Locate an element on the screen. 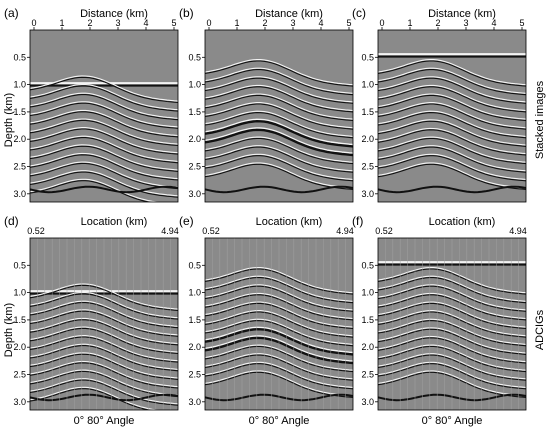 Image resolution: width=550 pixels, height=437 pixels. side-label-stacked-images: Stacked images is located at coordinates (540, 119).